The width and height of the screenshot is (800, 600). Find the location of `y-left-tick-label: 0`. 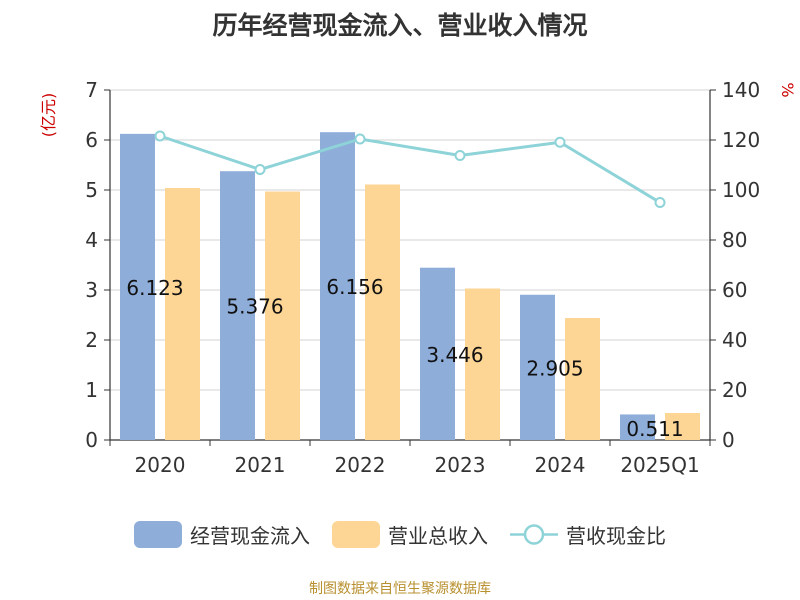

y-left-tick-label: 0 is located at coordinates (91, 440).